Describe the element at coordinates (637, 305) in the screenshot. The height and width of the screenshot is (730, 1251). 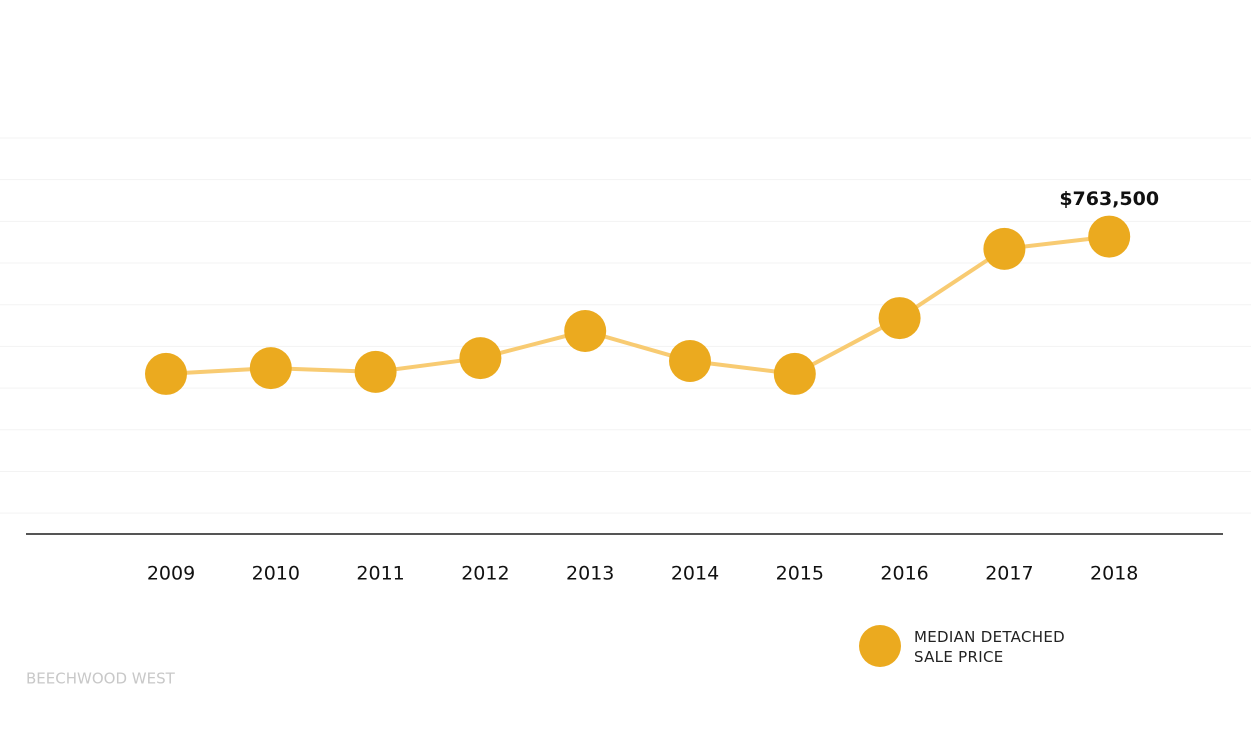
I see `series-line` at that location.